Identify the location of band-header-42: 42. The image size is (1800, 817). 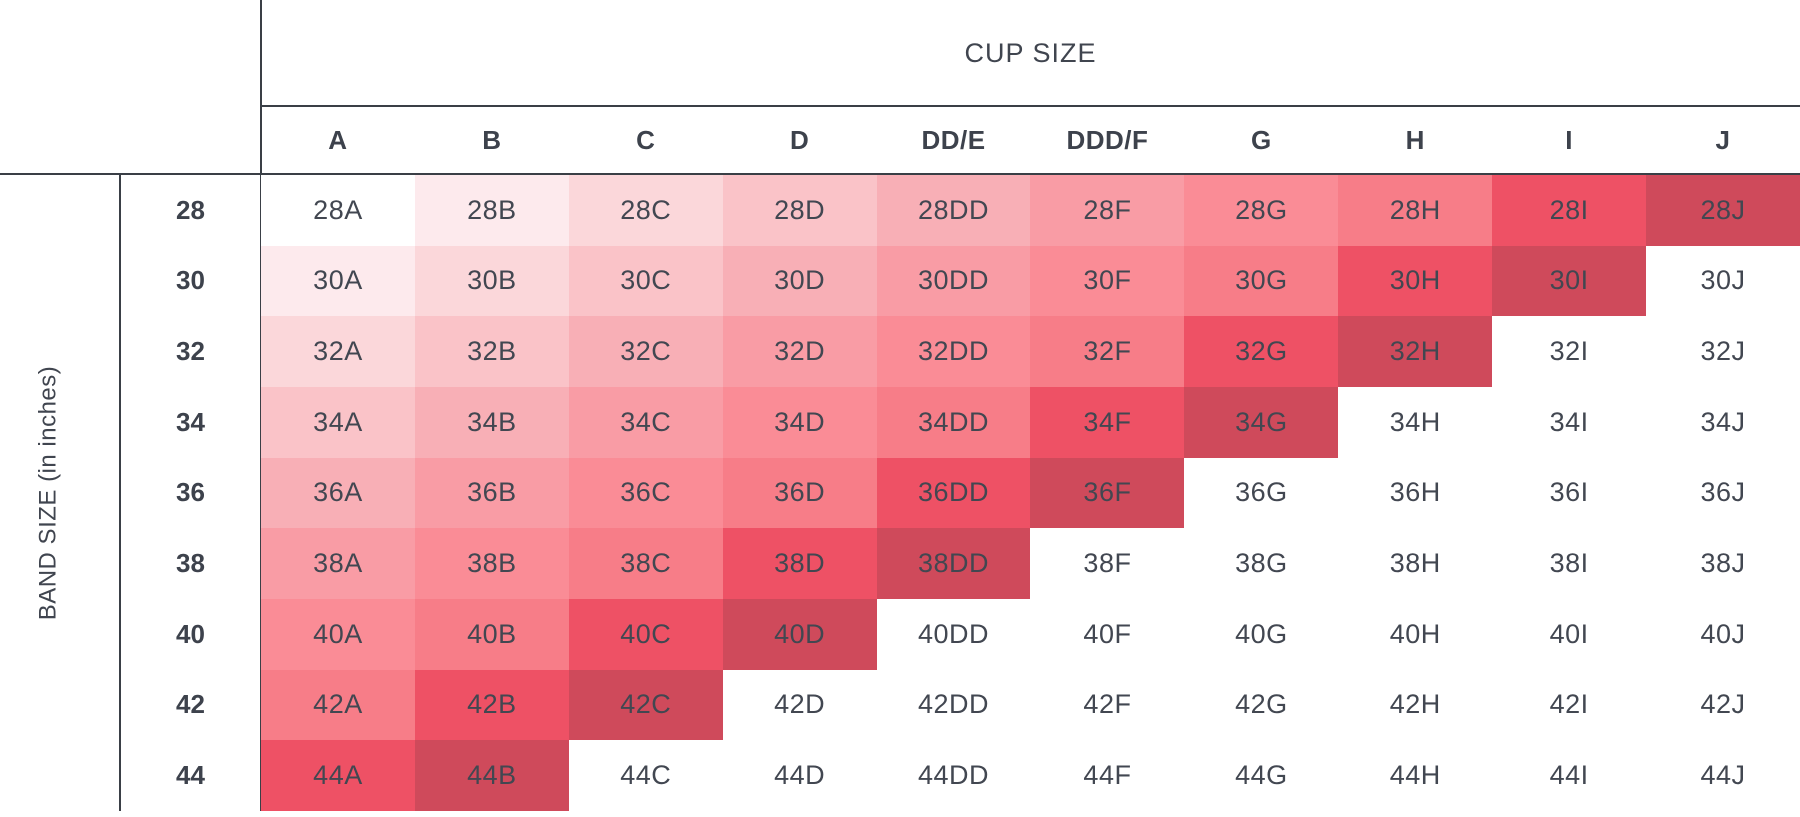
(190, 704).